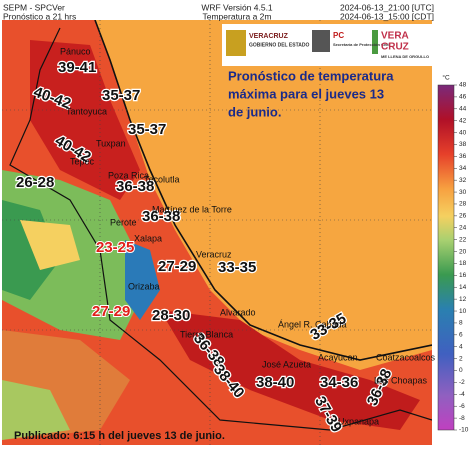 Image resolution: width=474 pixels, height=462 pixels. Describe the element at coordinates (461, 358) in the screenshot. I see `colorbar-label: 2` at that location.